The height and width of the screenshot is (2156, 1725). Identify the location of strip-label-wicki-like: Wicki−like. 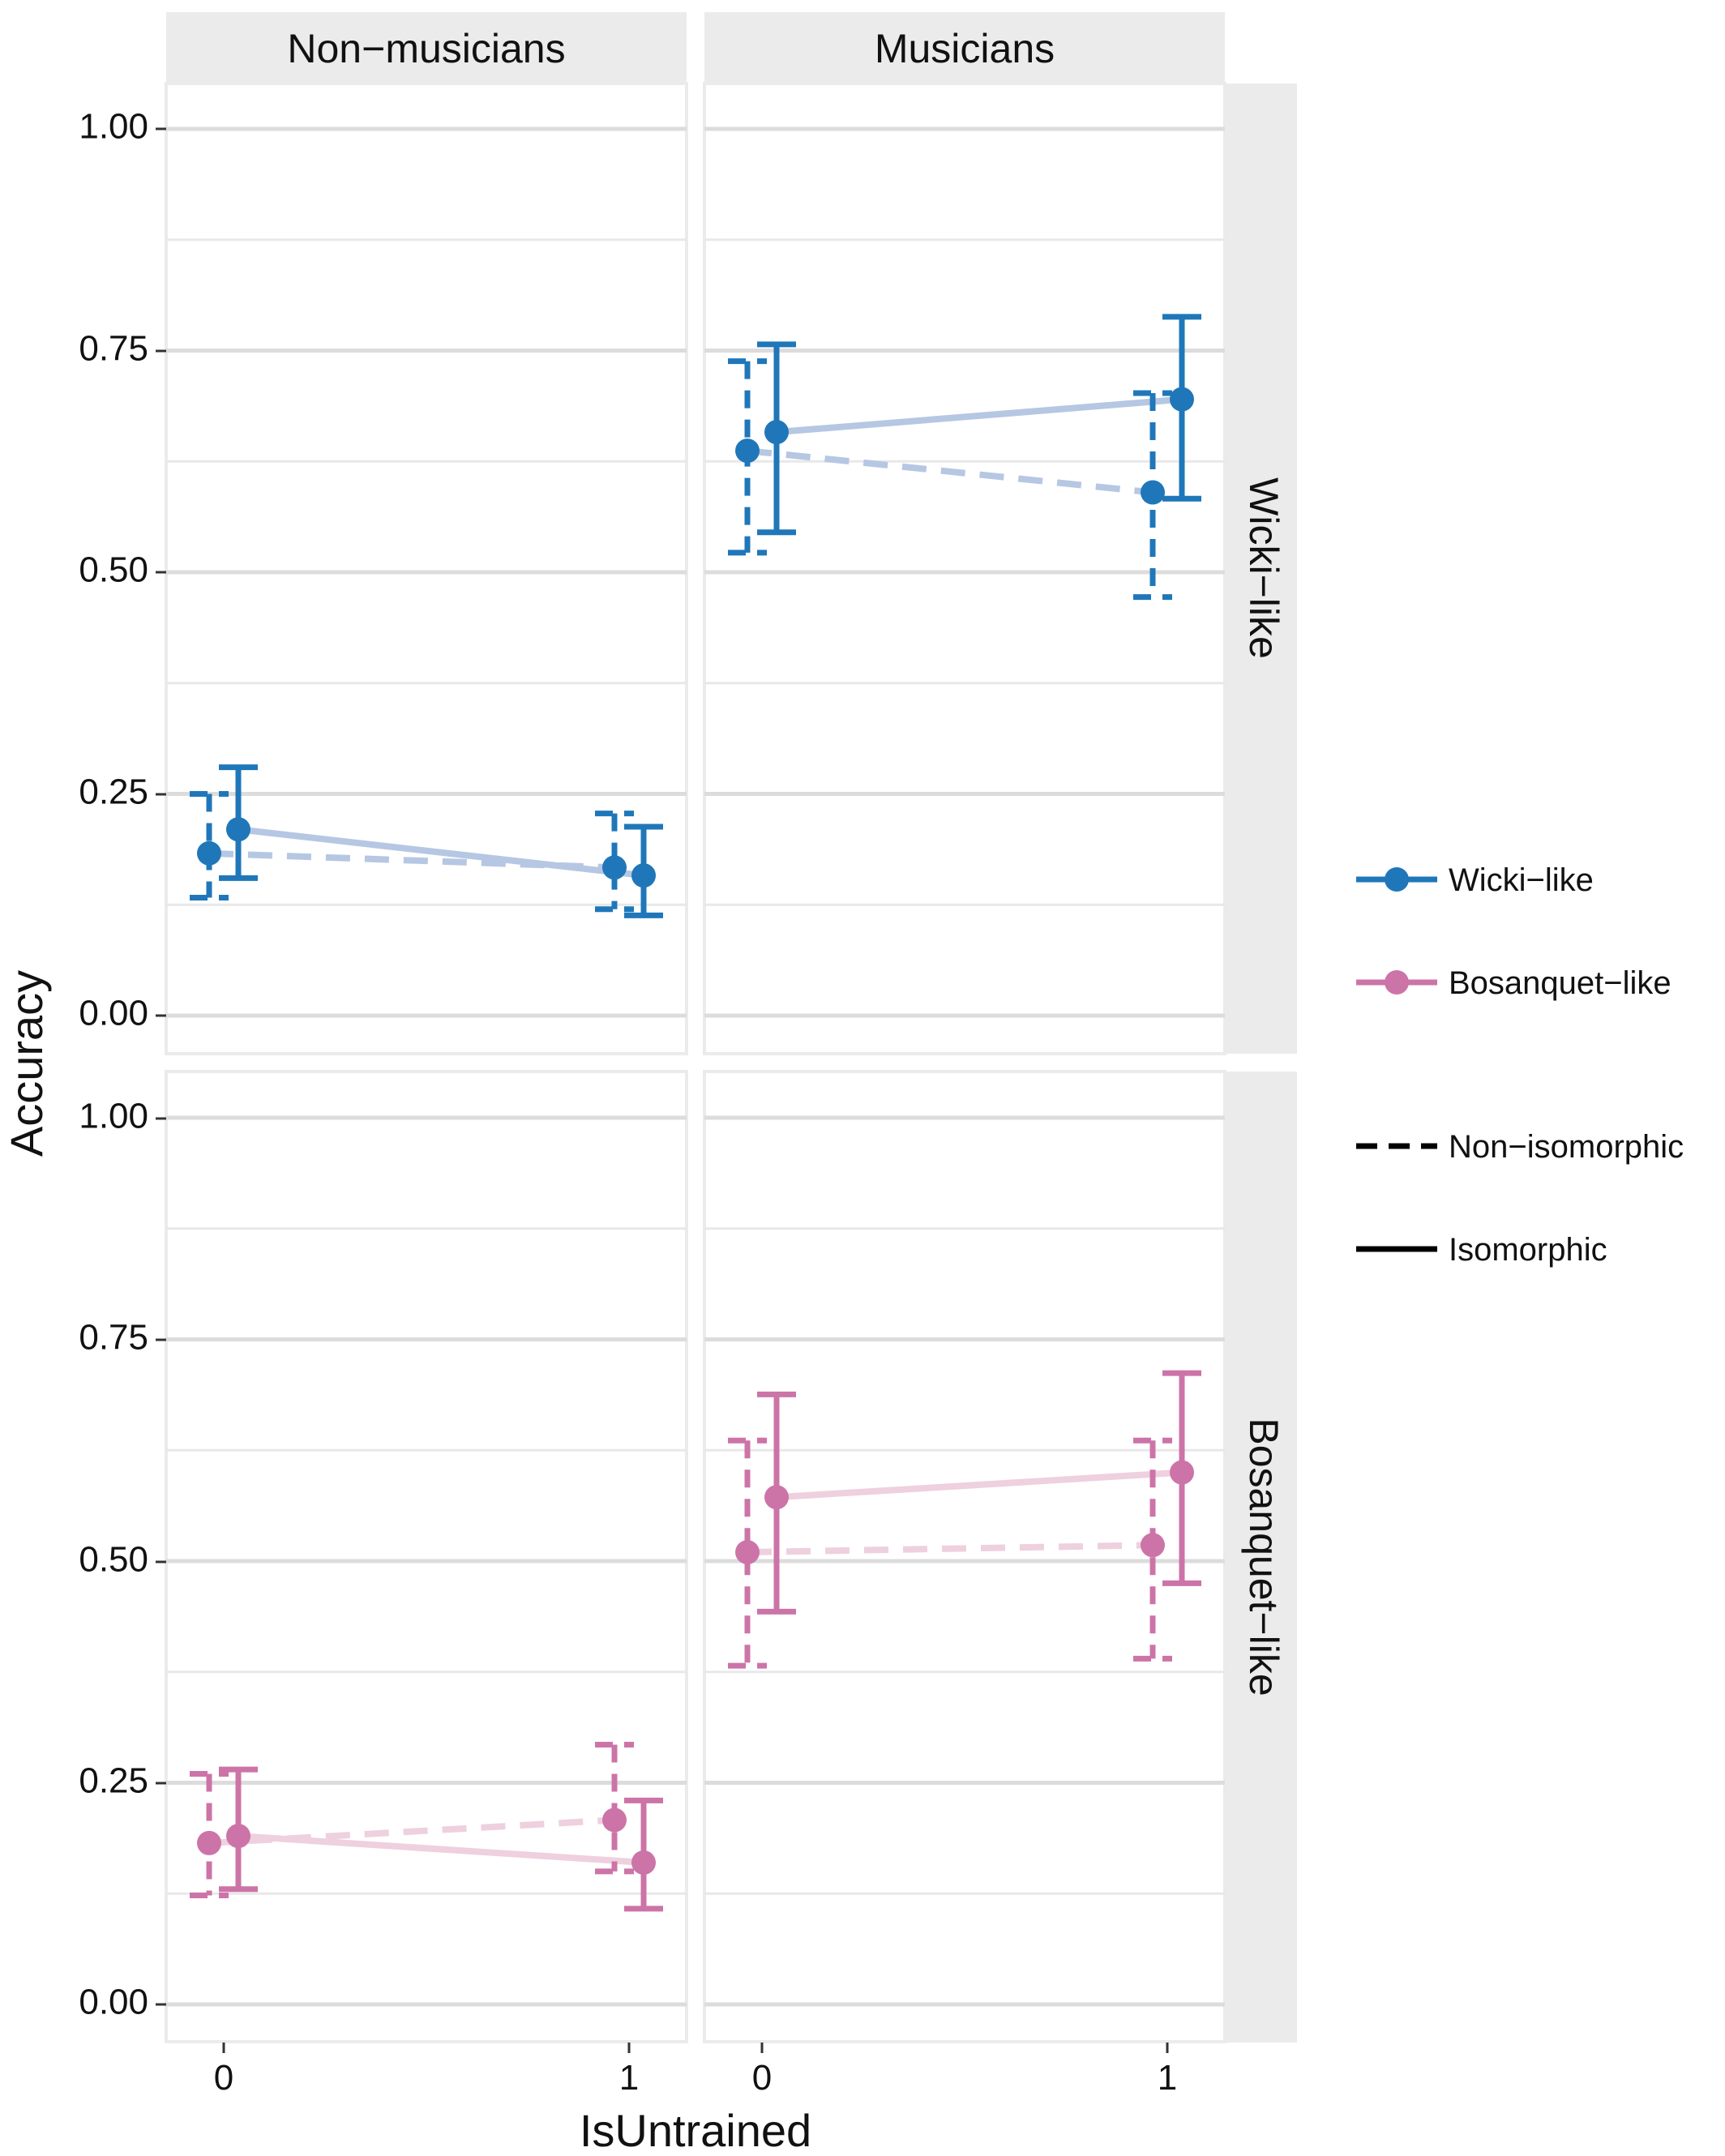
(1263, 568).